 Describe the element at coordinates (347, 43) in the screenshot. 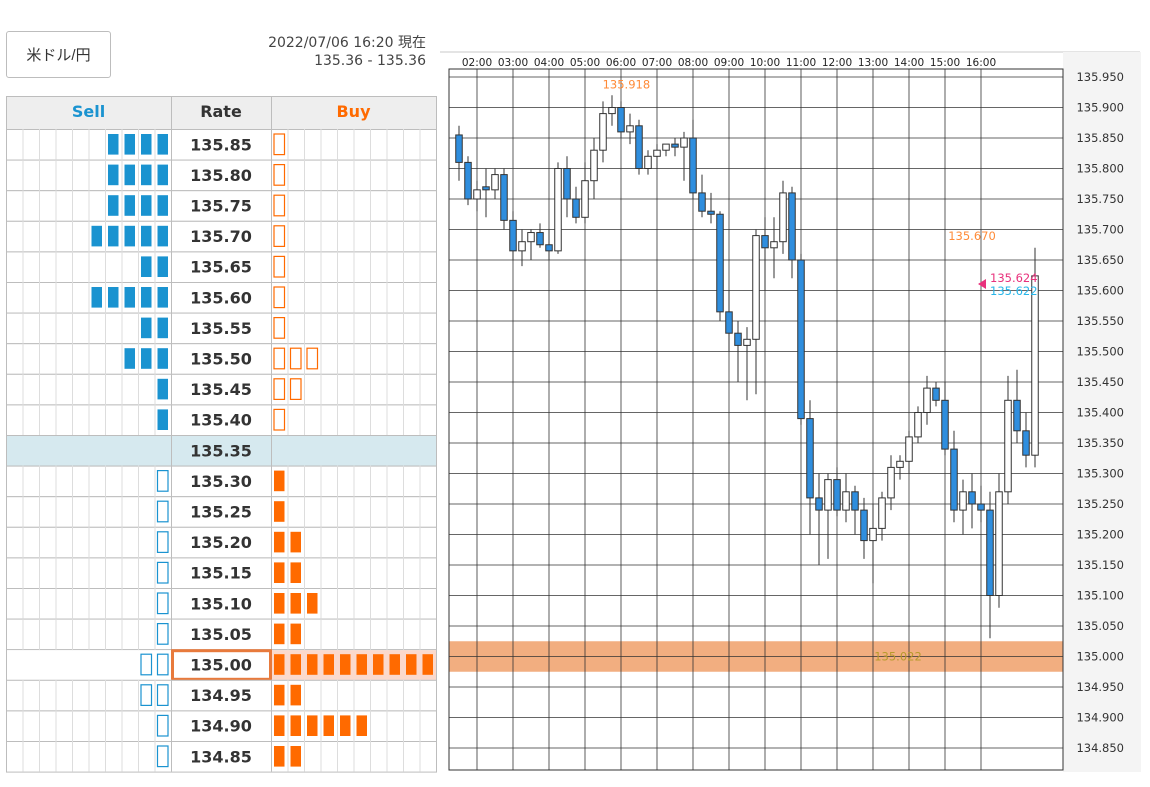

I see `status-datetime: 2022/07/06 16:20 現在` at that location.